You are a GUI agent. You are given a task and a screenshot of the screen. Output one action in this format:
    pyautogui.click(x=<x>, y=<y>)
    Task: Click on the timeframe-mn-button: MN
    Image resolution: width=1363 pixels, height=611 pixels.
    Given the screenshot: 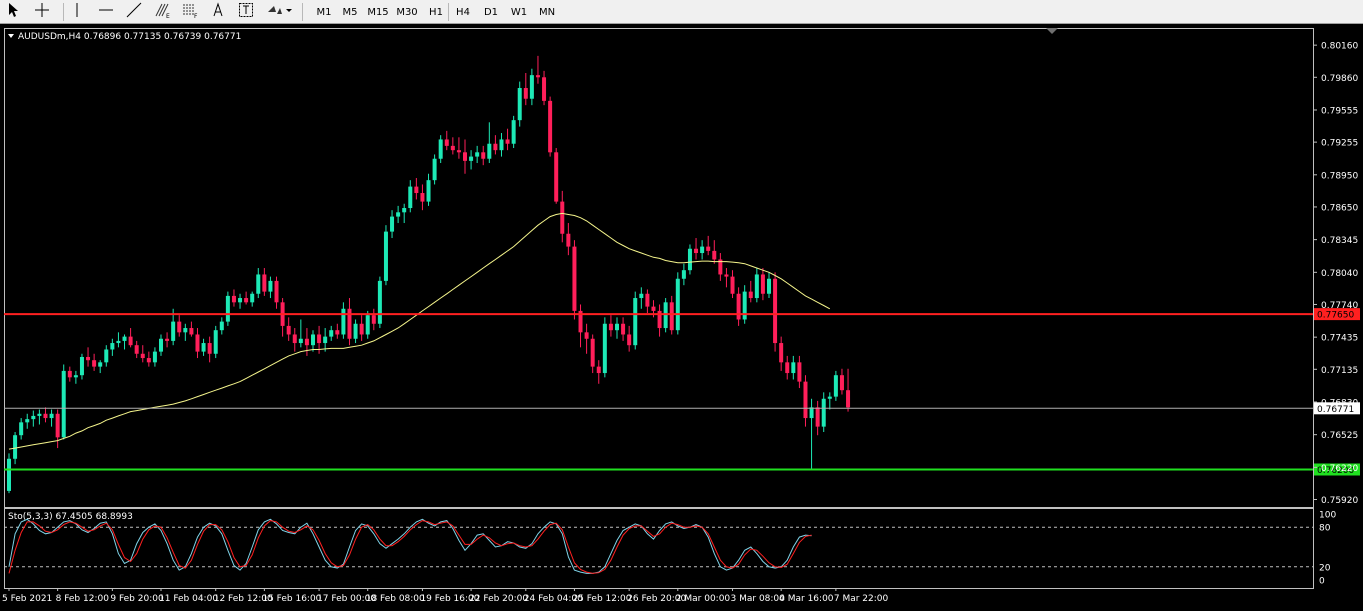 What is the action you would take?
    pyautogui.click(x=547, y=12)
    